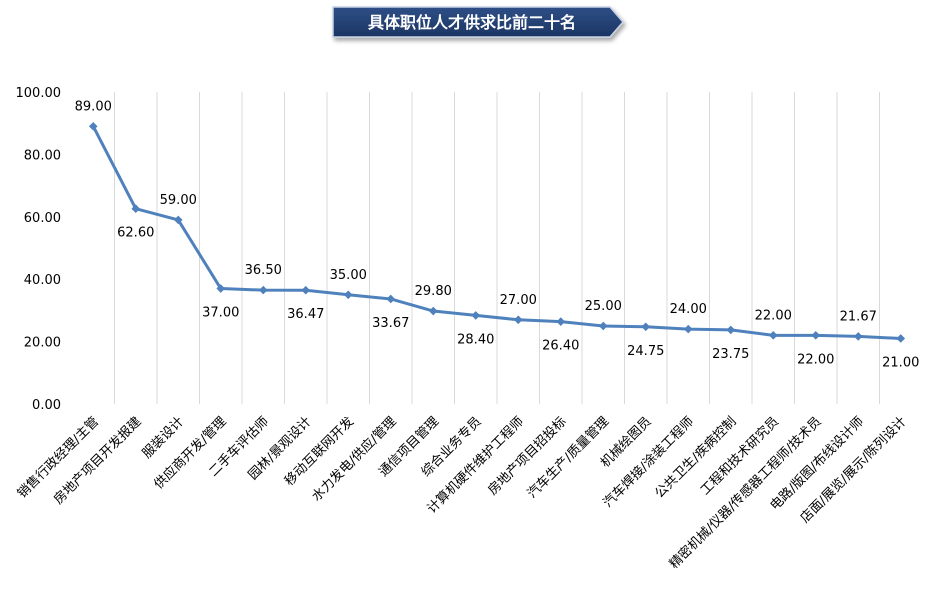 The image size is (934, 606). What do you see at coordinates (93, 106) in the screenshot?
I see `data-label: 89.00` at bounding box center [93, 106].